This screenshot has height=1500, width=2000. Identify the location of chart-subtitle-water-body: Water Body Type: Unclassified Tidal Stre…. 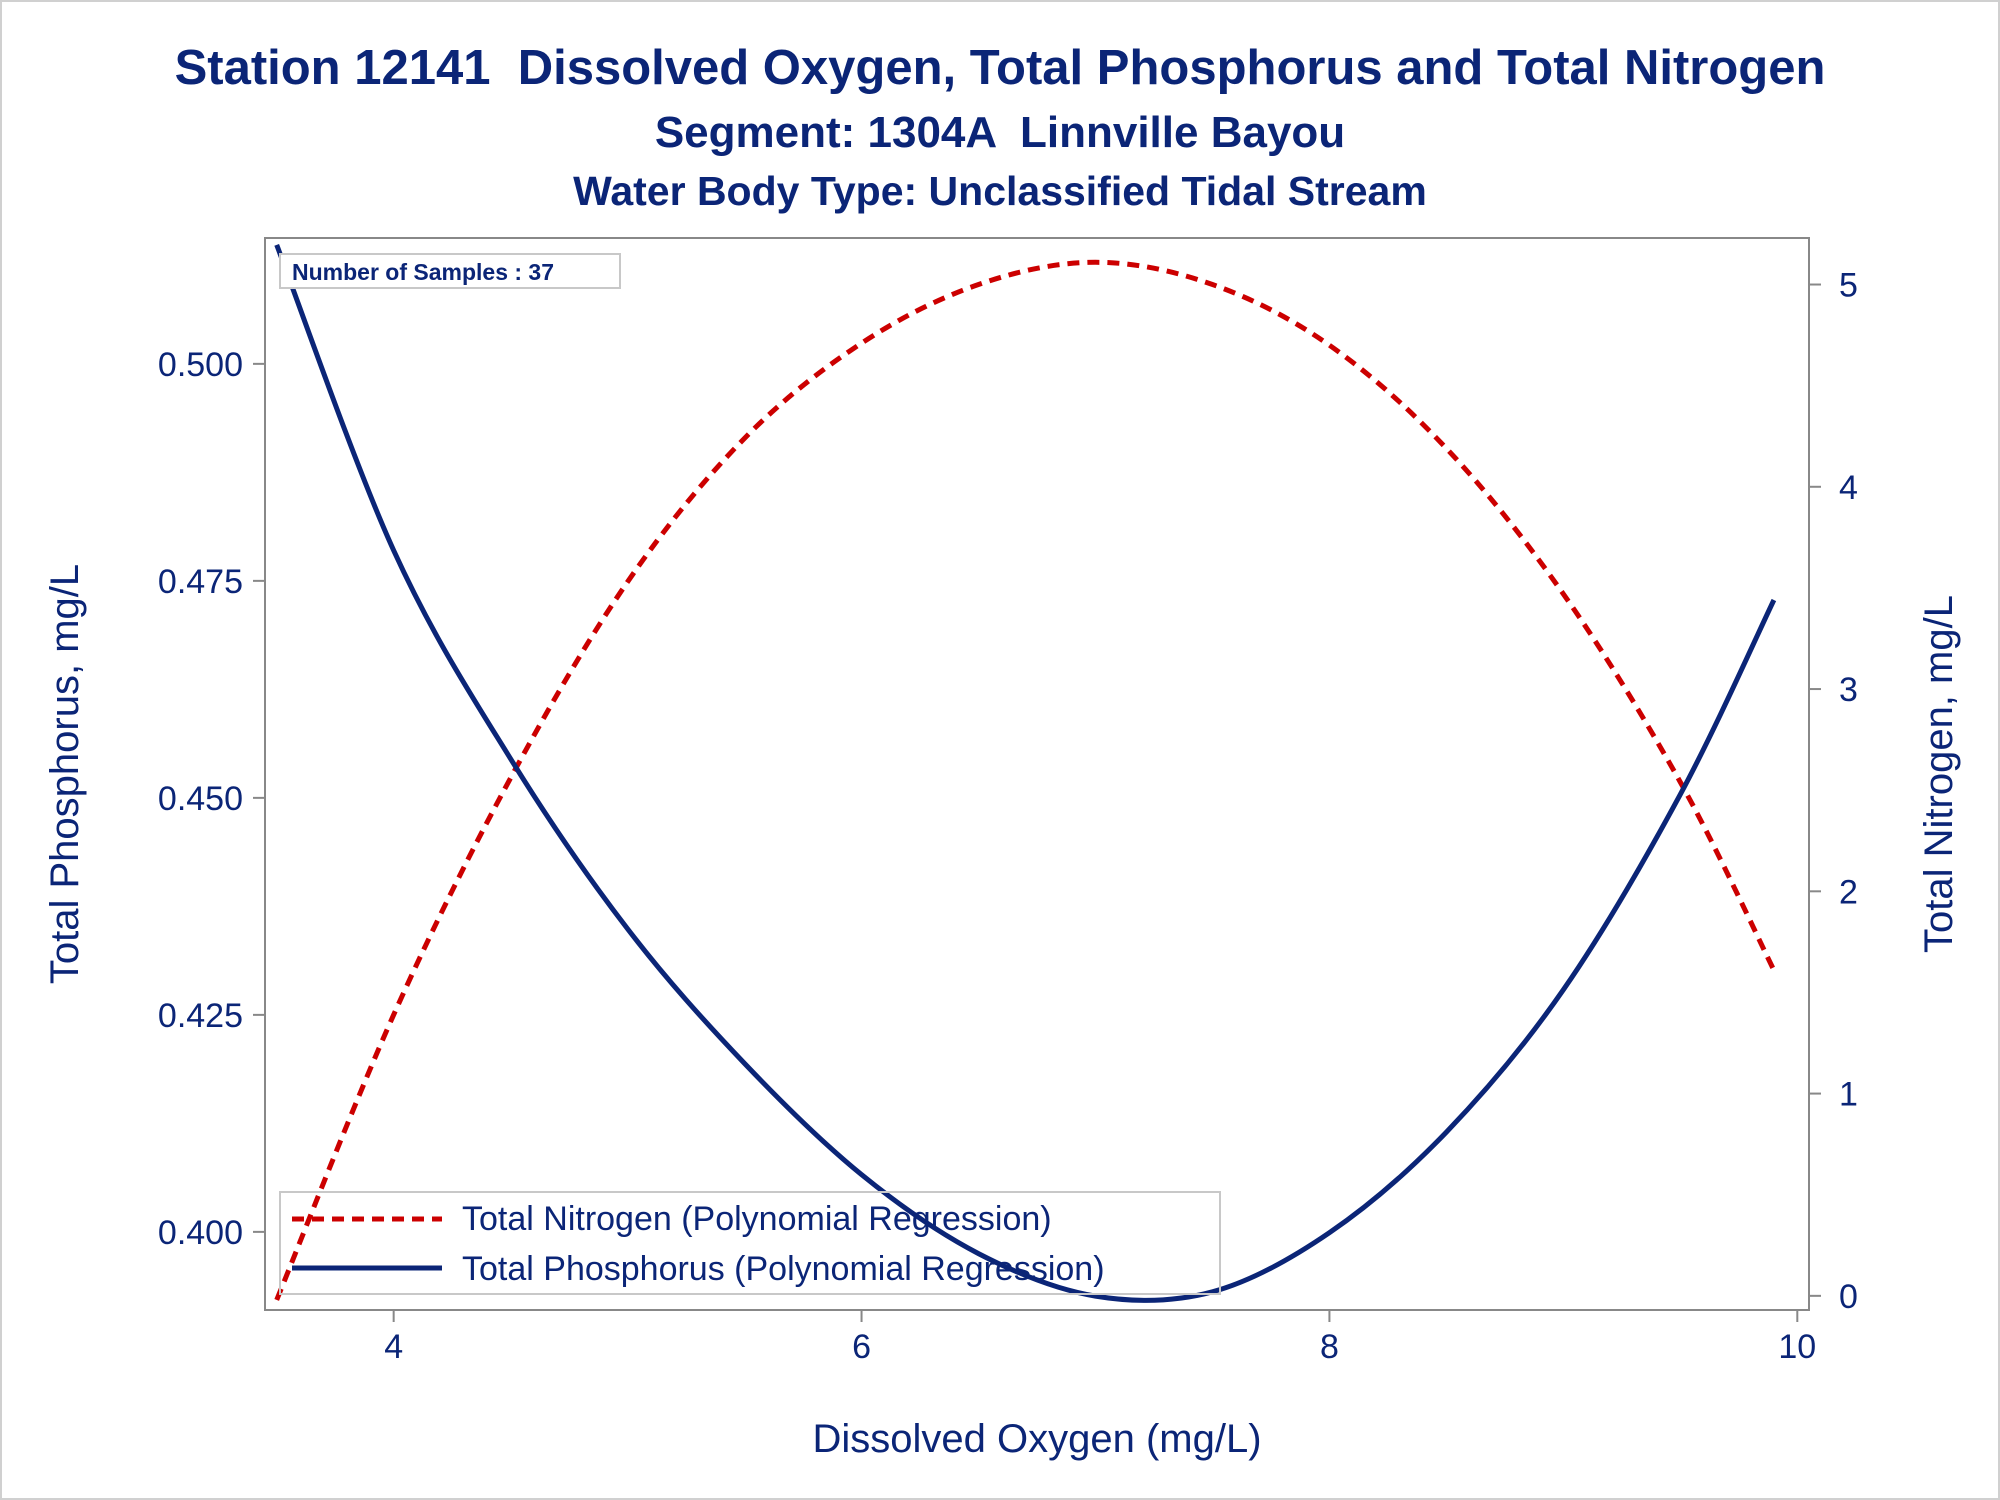
(1000, 191).